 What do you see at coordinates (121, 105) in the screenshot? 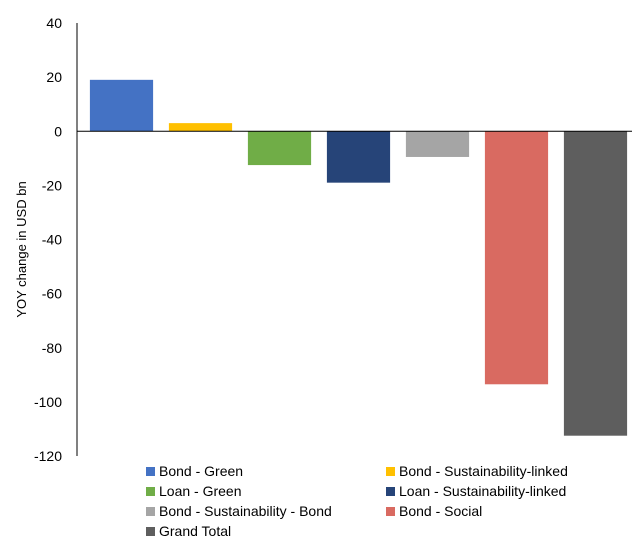
I see `bar-bond-green` at bounding box center [121, 105].